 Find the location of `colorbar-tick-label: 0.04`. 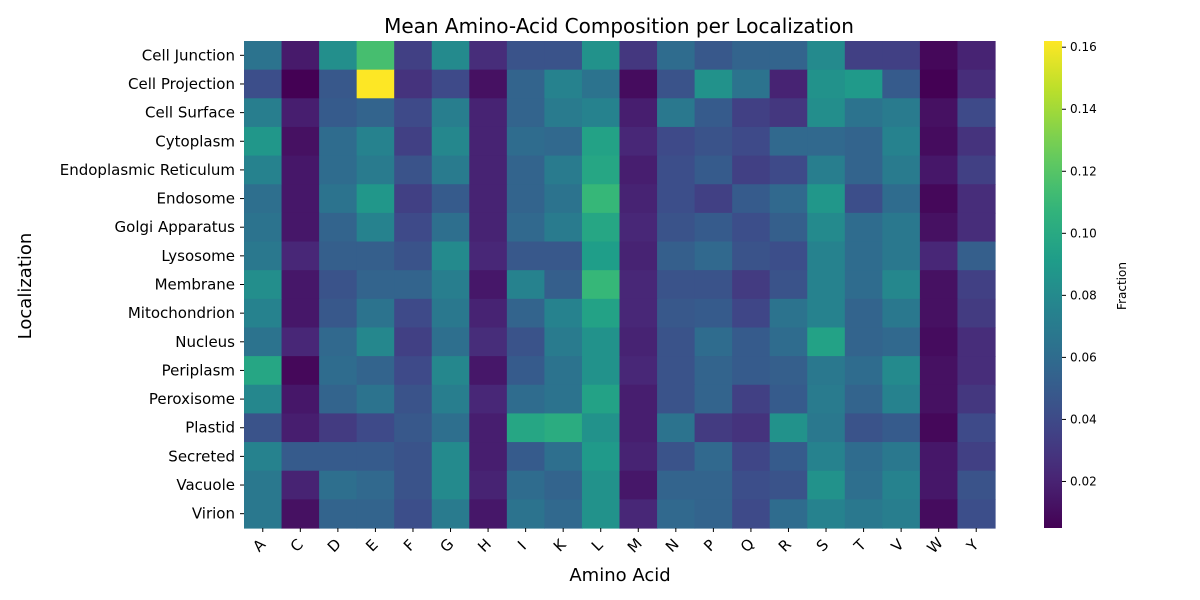

colorbar-tick-label: 0.04 is located at coordinates (1083, 419).